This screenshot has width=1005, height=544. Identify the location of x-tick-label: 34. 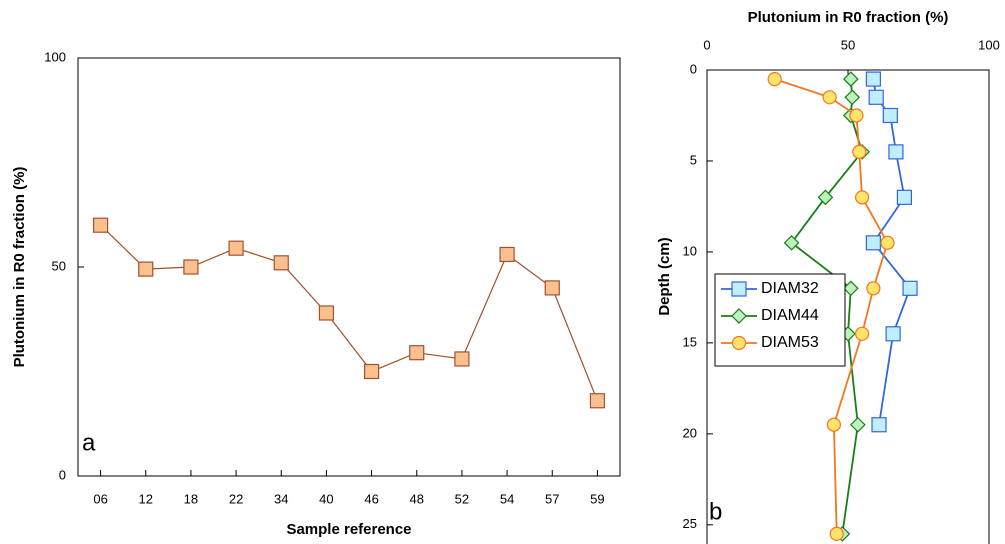
(281, 498).